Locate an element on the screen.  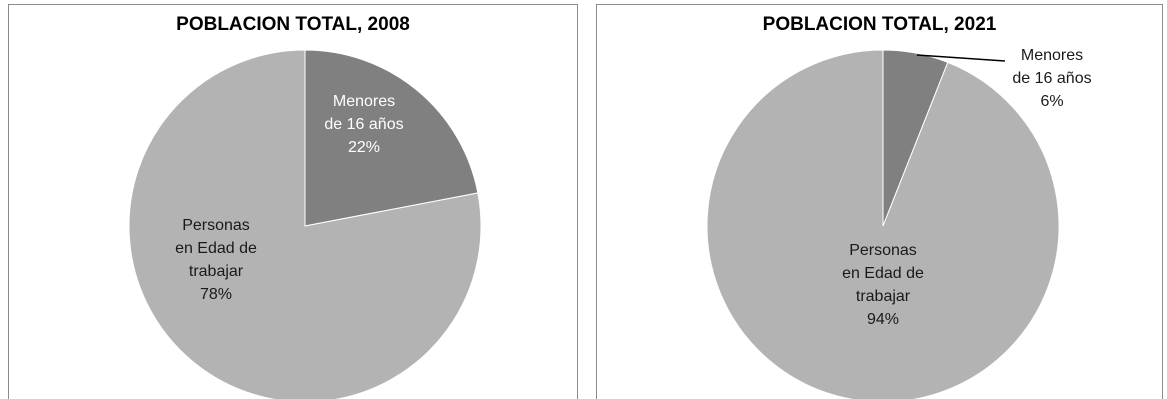
chart-title: POBLACION TOTAL, 2021 is located at coordinates (879, 24).